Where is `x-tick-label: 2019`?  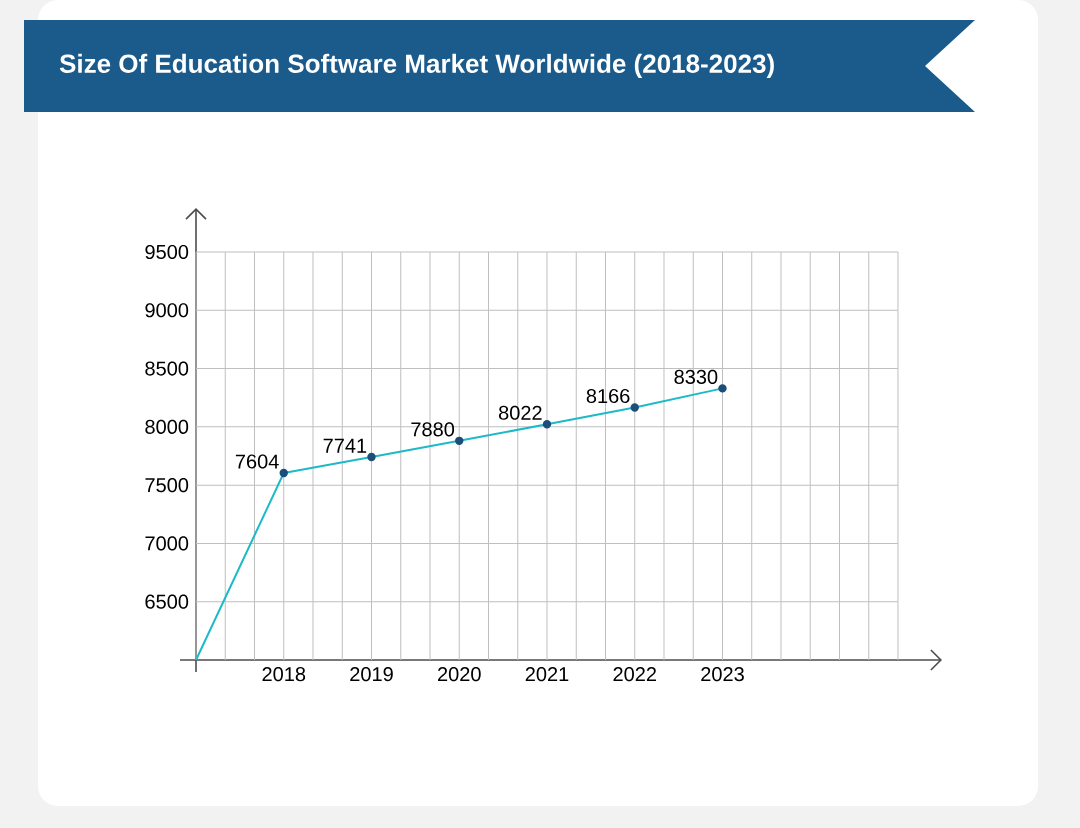
x-tick-label: 2019 is located at coordinates (371, 674).